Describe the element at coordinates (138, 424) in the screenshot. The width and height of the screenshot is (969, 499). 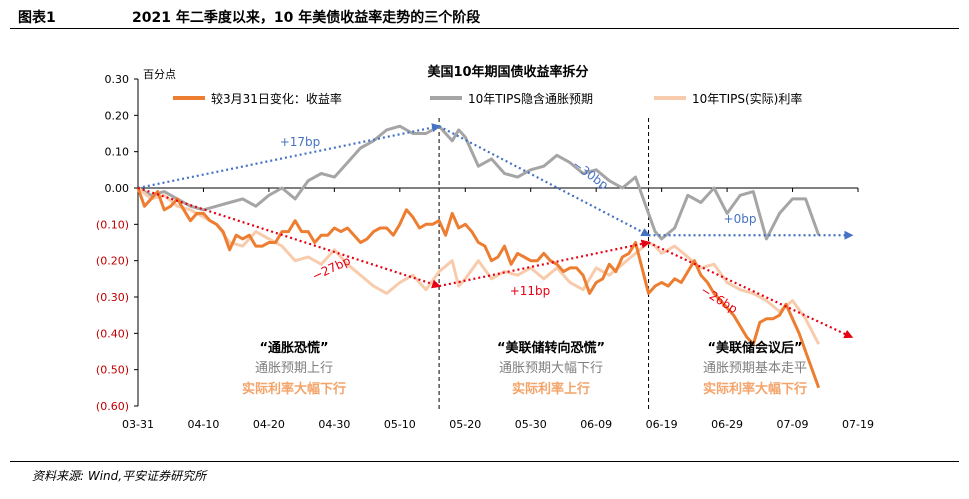
I see `x-tick-label: 03-31` at that location.